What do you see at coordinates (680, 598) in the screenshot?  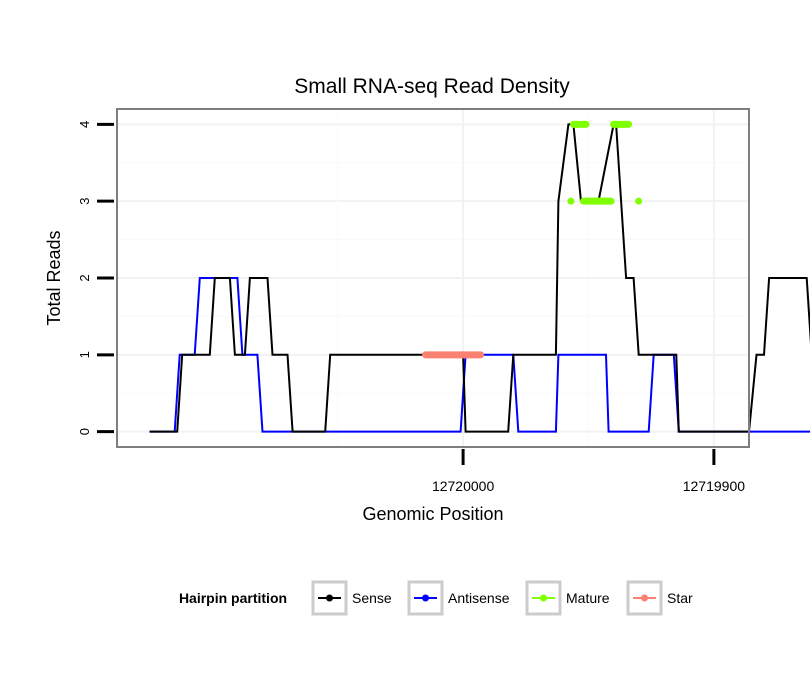 I see `legend-label: Star` at bounding box center [680, 598].